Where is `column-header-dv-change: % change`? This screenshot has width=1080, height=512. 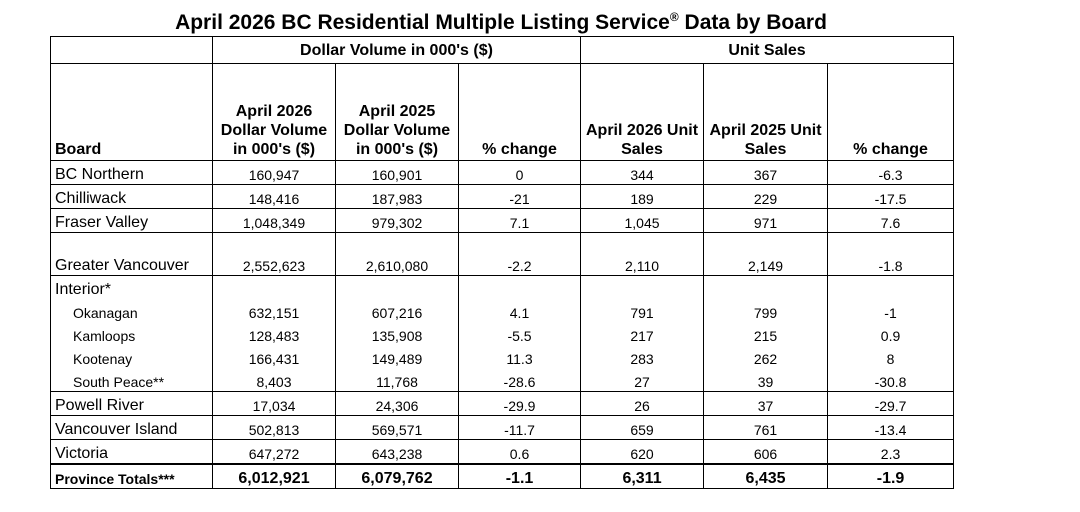 column-header-dv-change: % change is located at coordinates (519, 112).